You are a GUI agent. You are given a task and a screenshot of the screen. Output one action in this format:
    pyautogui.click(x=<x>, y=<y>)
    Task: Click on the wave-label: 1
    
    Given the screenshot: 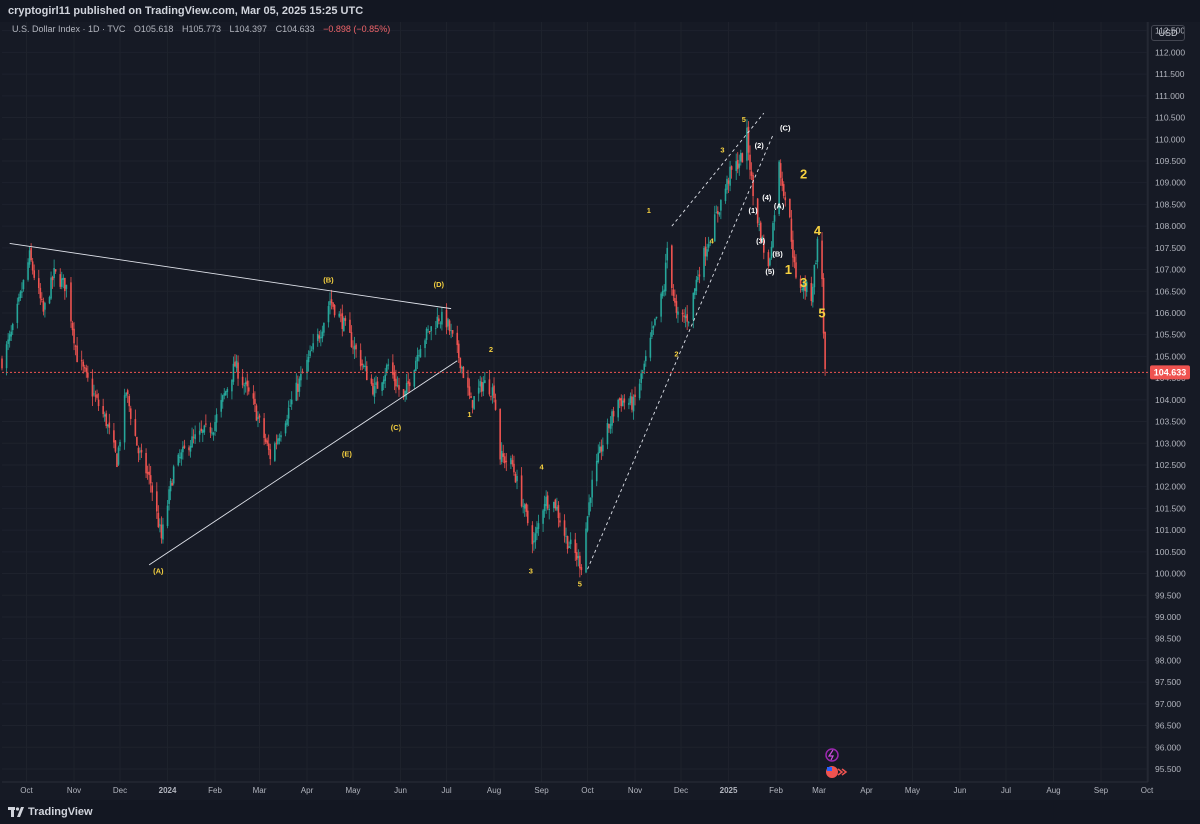 What is the action you would take?
    pyautogui.click(x=788, y=269)
    